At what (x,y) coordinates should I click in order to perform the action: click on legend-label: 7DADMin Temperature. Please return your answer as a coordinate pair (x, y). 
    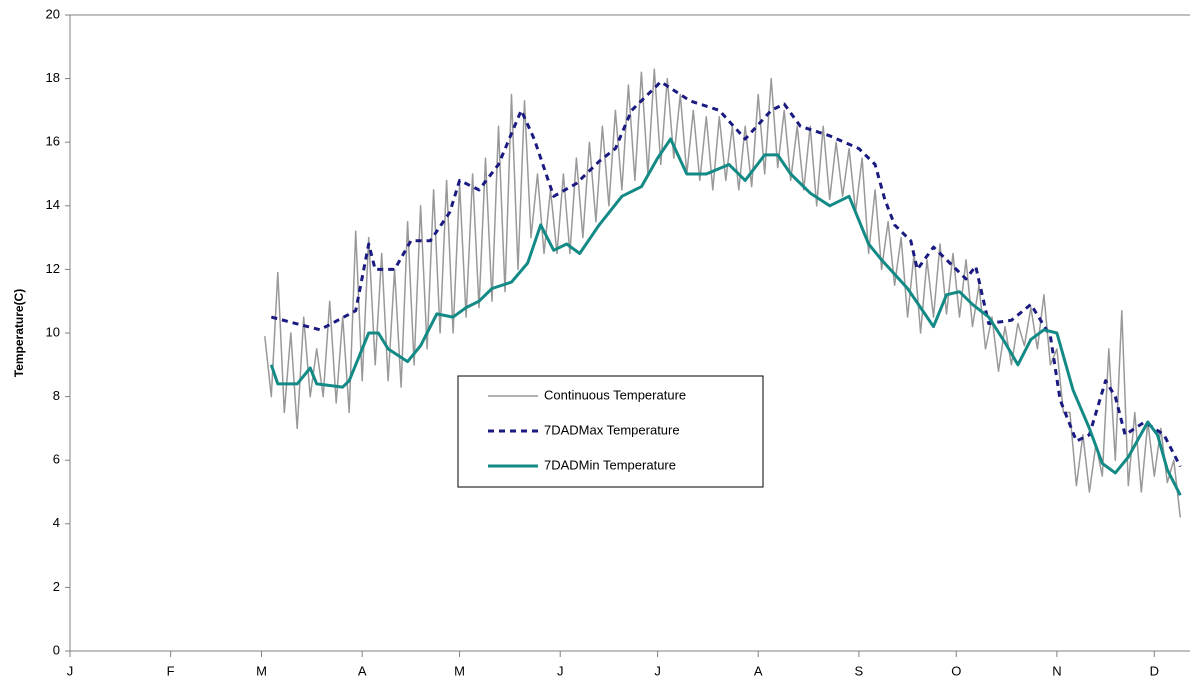
    Looking at the image, I should click on (610, 464).